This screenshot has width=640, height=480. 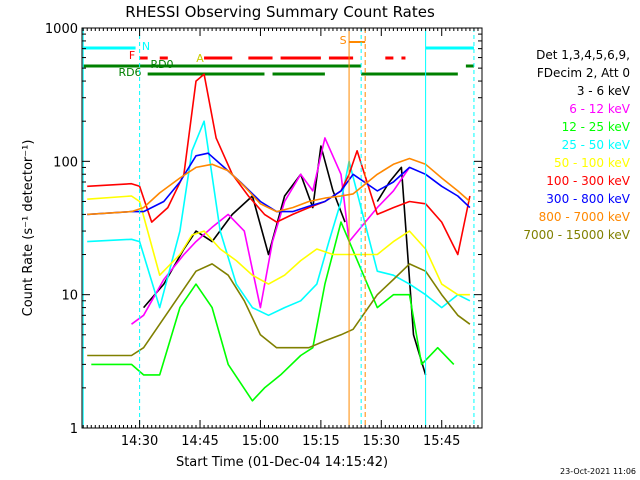 What do you see at coordinates (200, 58) in the screenshot?
I see `flare-label: A` at bounding box center [200, 58].